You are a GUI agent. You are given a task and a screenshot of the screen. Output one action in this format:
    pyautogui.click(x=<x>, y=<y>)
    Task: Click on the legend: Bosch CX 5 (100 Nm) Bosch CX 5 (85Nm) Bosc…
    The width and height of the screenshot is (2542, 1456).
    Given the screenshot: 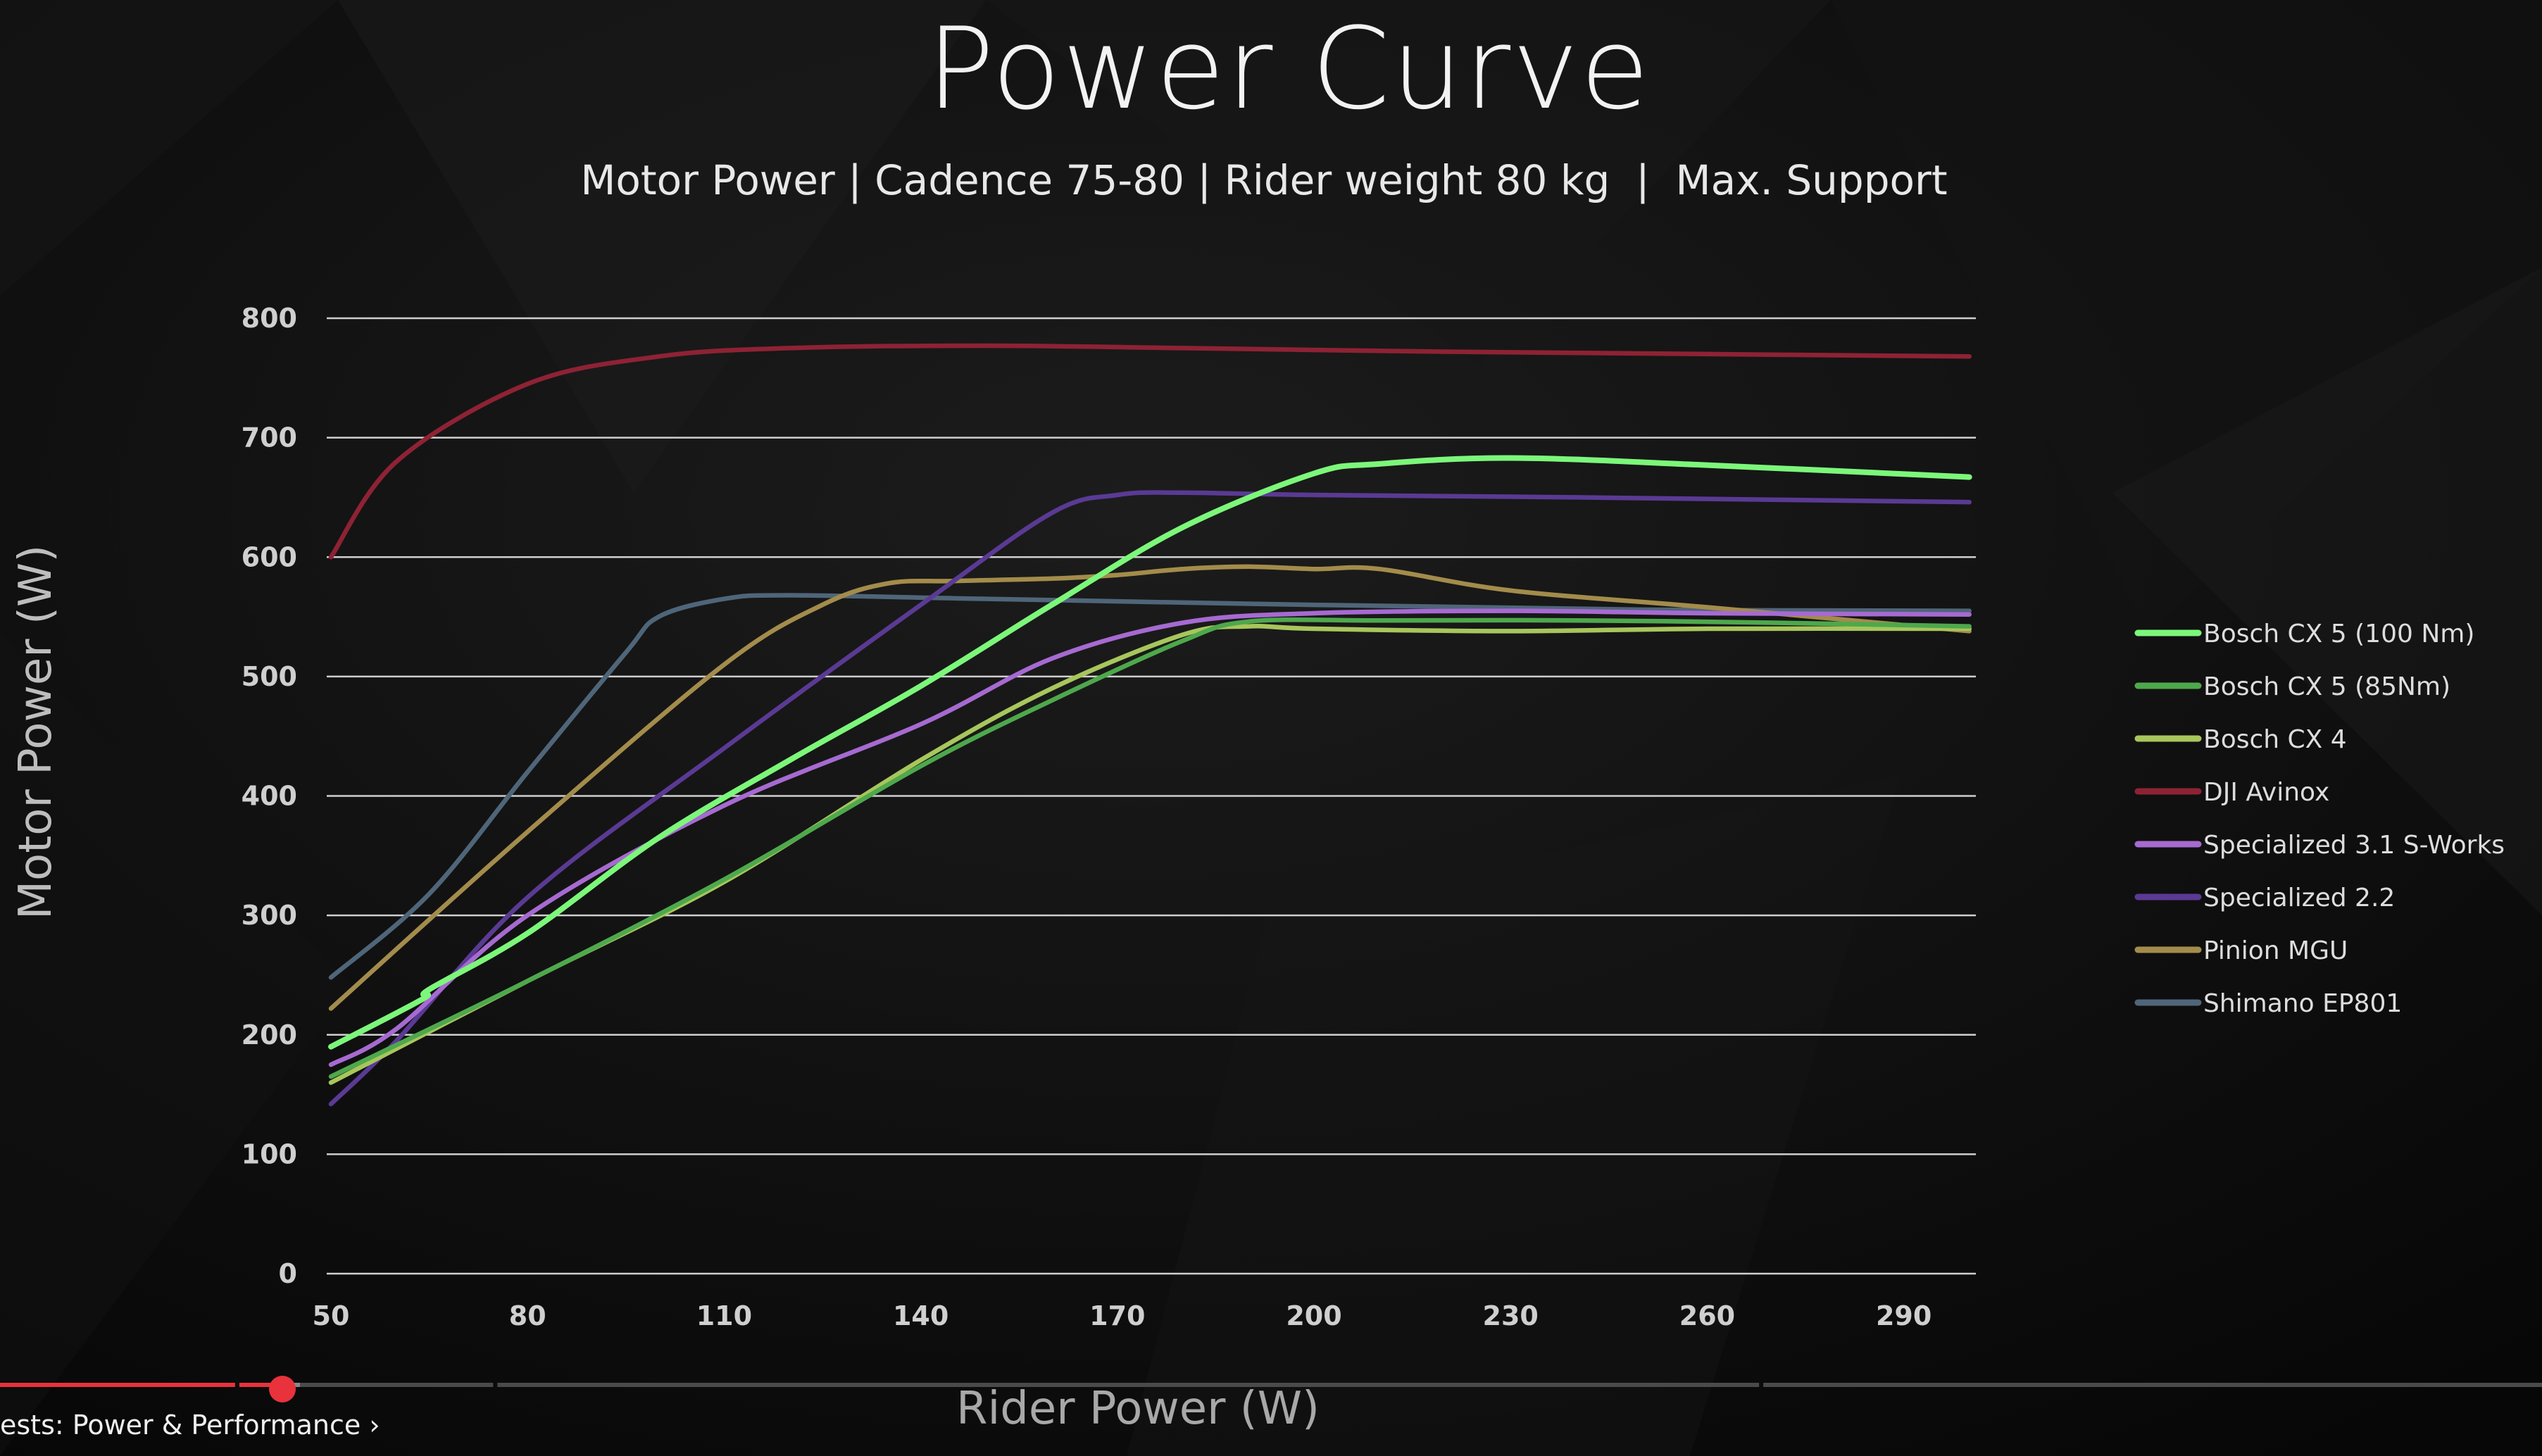 What is the action you would take?
    pyautogui.click(x=2319, y=819)
    